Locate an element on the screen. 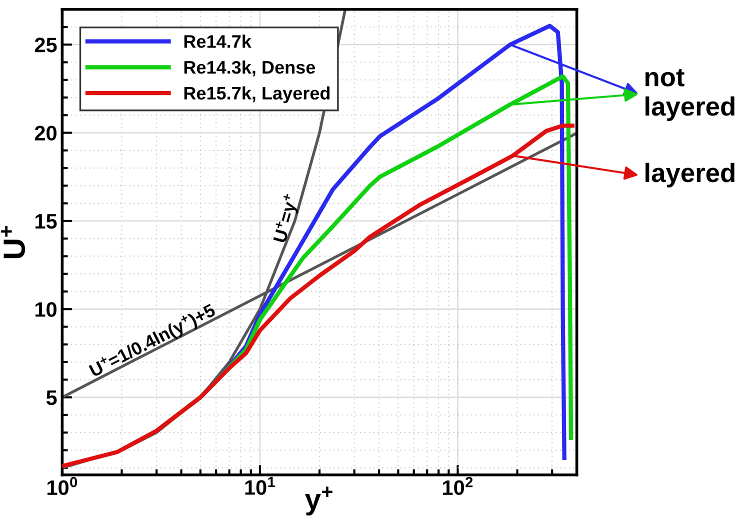  y-tick-label: 25 is located at coordinates (45, 45).